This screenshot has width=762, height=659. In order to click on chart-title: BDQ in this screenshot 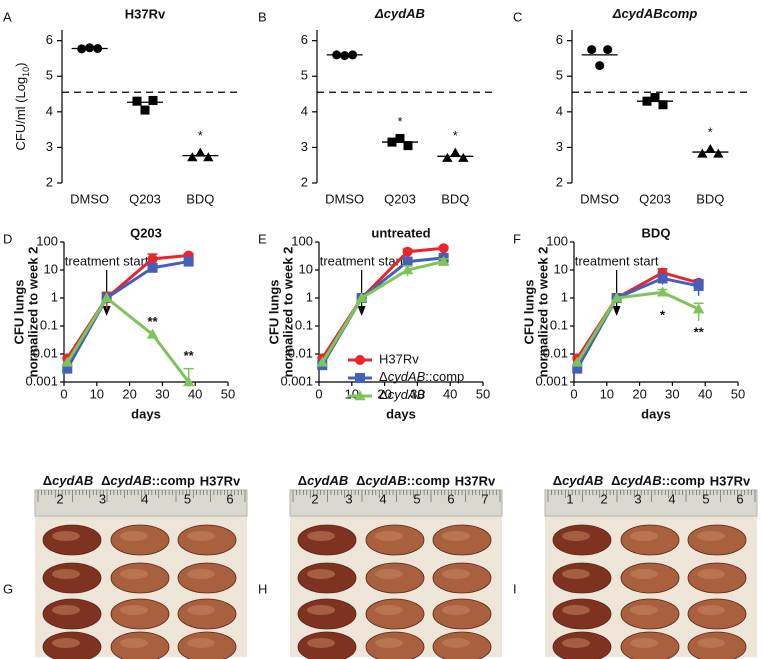, I will do `click(656, 232)`.